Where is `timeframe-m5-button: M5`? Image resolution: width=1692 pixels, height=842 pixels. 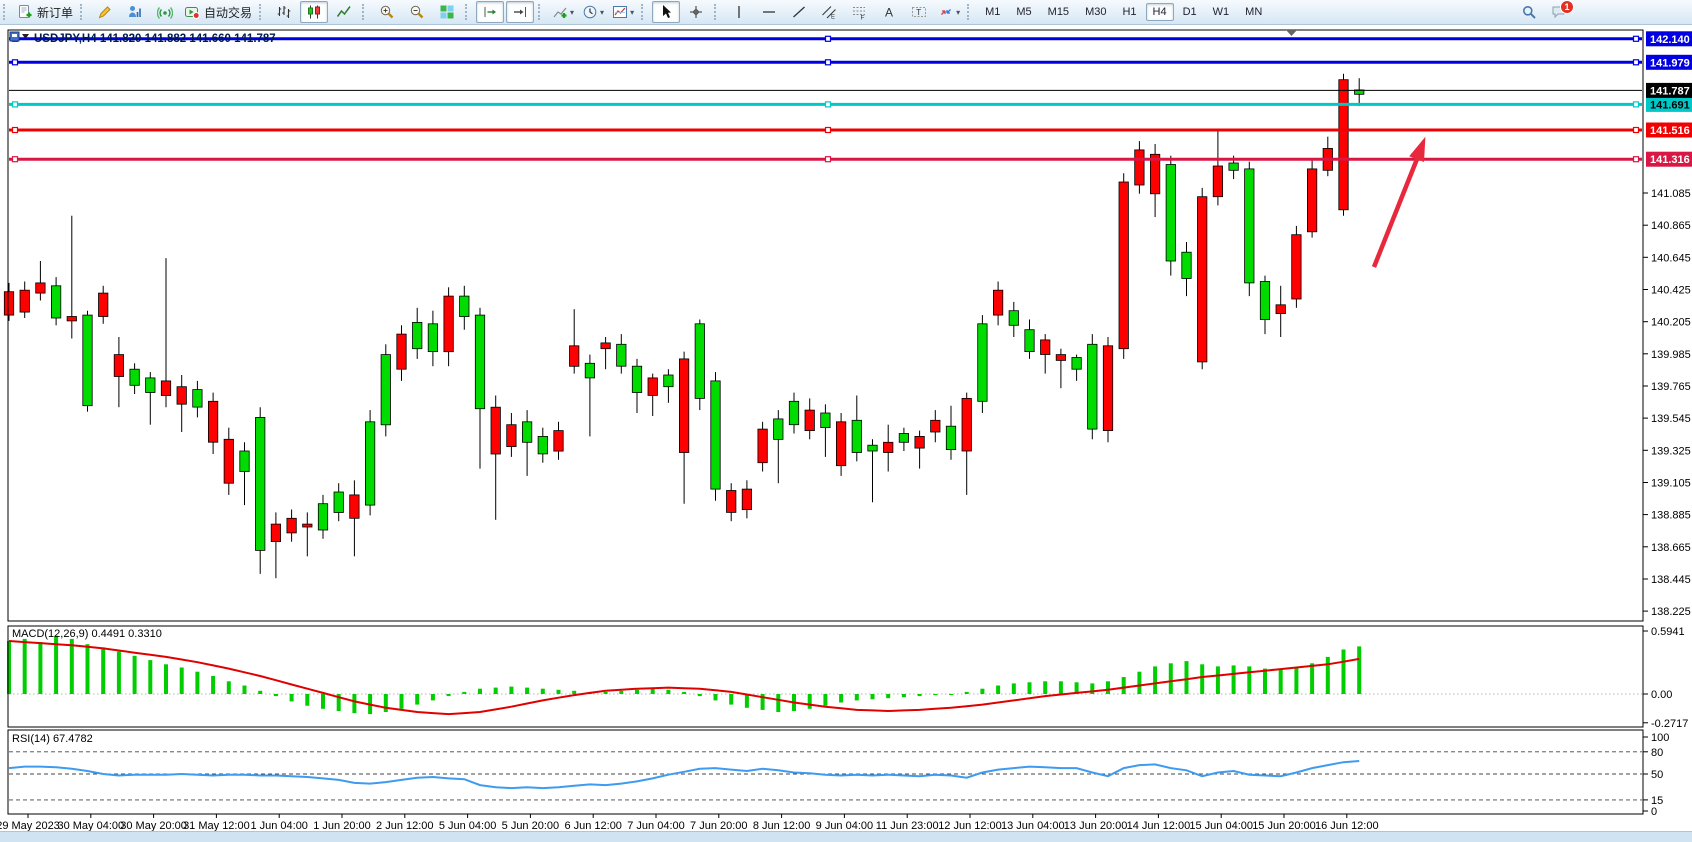 timeframe-m5-button: M5 is located at coordinates (1024, 12).